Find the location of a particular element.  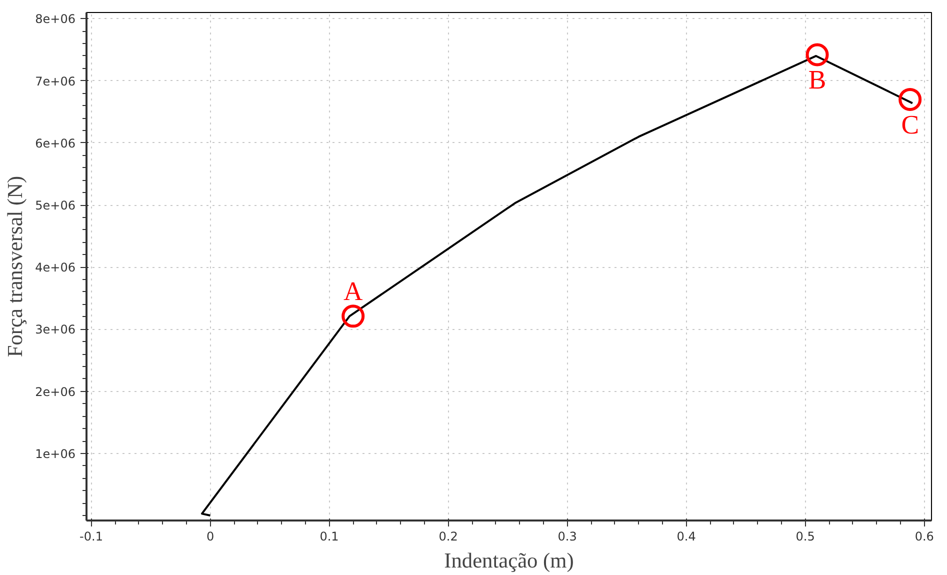

annotation: C is located at coordinates (910, 124).